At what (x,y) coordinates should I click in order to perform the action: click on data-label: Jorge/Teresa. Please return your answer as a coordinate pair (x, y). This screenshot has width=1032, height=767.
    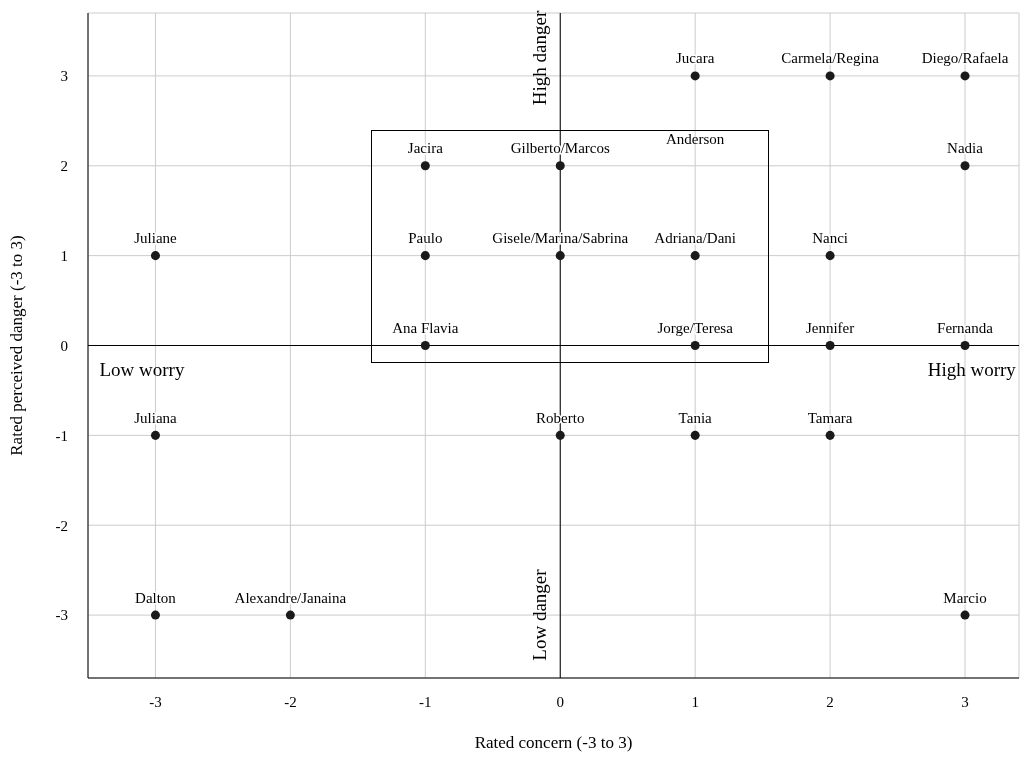
    Looking at the image, I should click on (695, 327).